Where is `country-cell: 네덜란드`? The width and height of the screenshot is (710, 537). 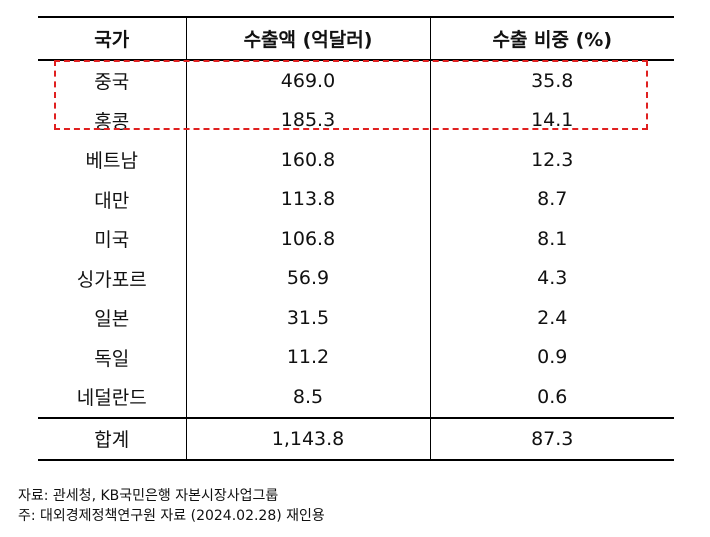 country-cell: 네덜란드 is located at coordinates (111, 398).